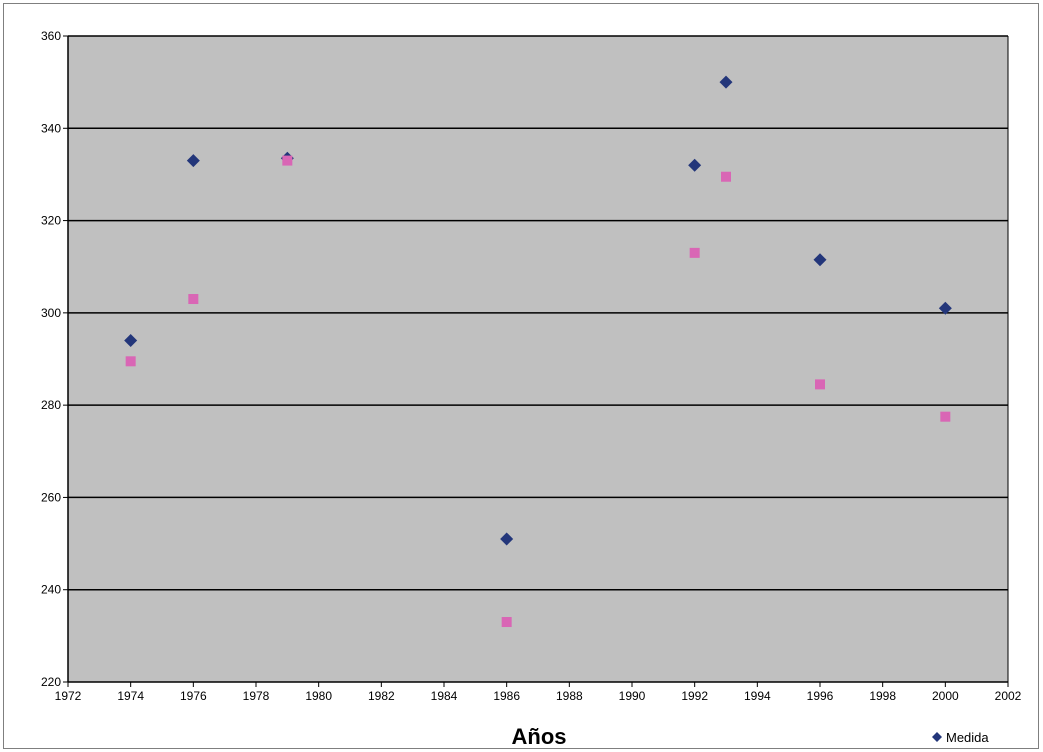 The height and width of the screenshot is (752, 1043). What do you see at coordinates (51, 128) in the screenshot?
I see `y-tick-label: 340` at bounding box center [51, 128].